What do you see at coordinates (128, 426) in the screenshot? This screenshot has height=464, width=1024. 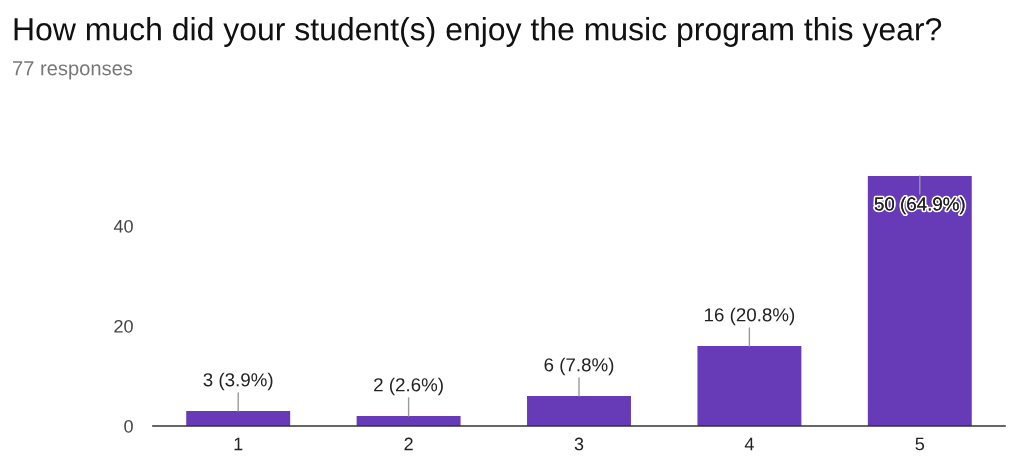 I see `y-tick-label: 0` at bounding box center [128, 426].